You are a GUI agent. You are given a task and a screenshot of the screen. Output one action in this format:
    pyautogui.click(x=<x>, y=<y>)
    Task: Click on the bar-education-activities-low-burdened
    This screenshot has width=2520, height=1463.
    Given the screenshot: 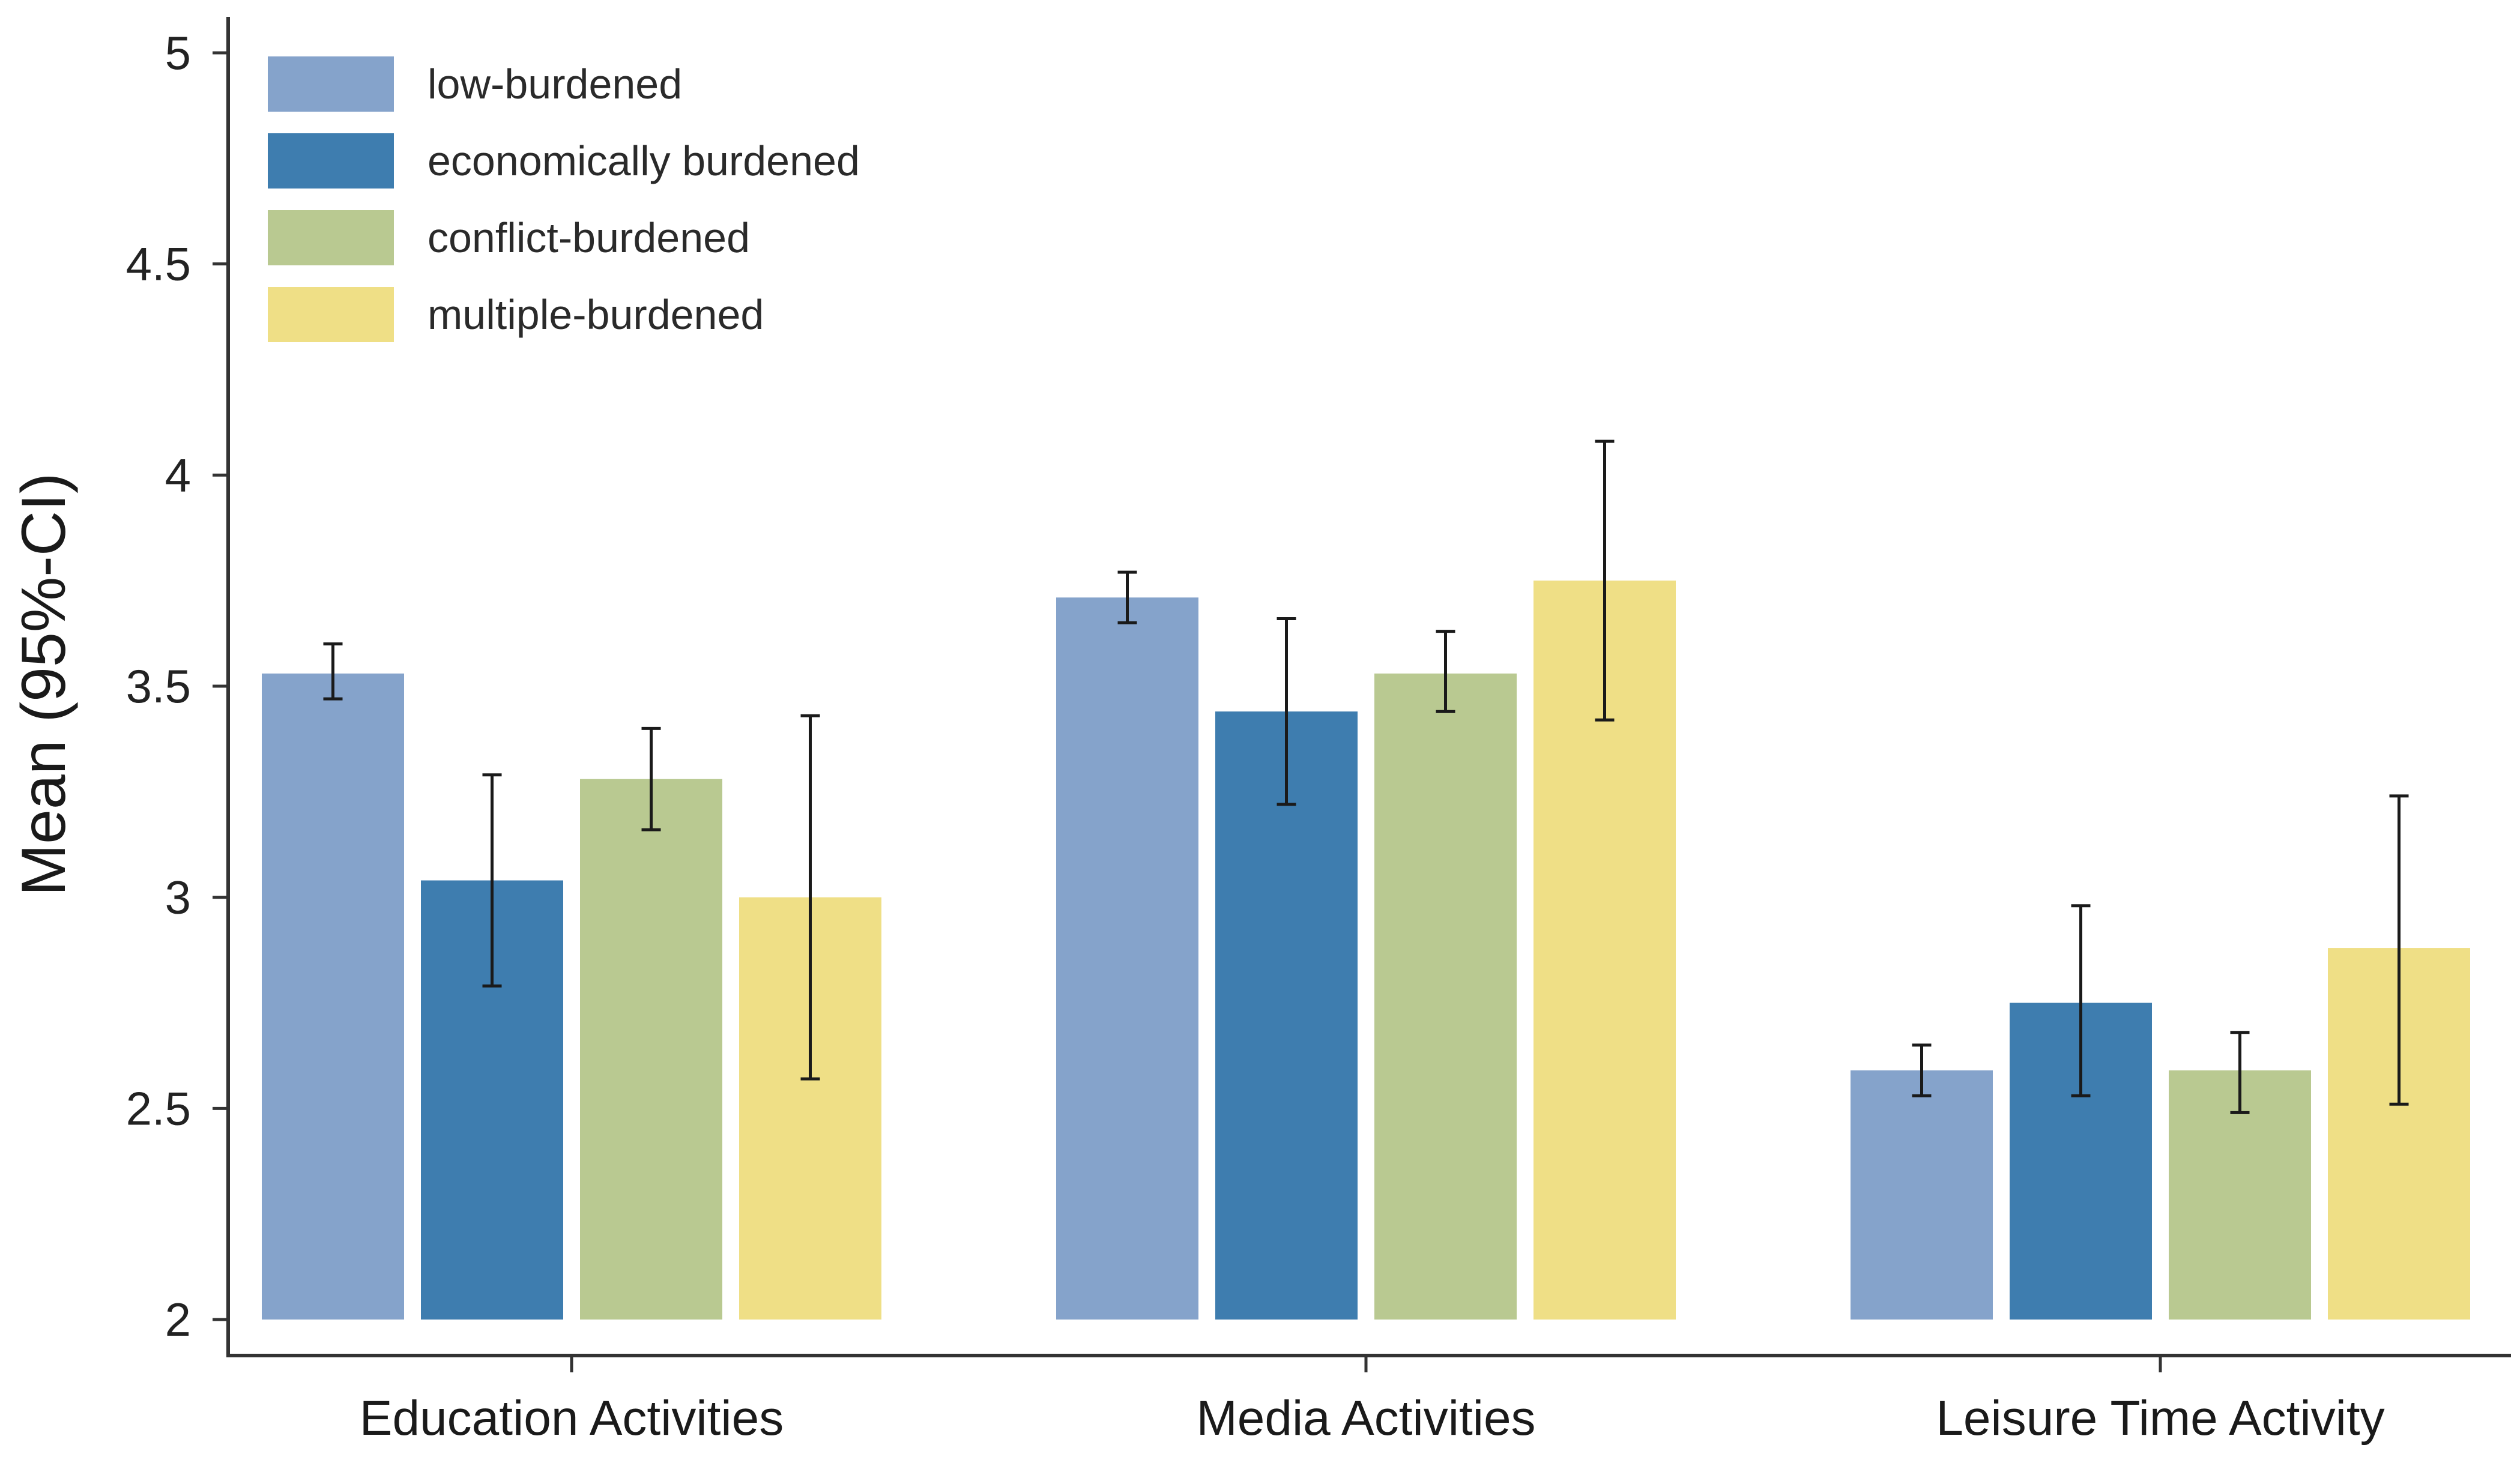 What is the action you would take?
    pyautogui.click(x=333, y=996)
    